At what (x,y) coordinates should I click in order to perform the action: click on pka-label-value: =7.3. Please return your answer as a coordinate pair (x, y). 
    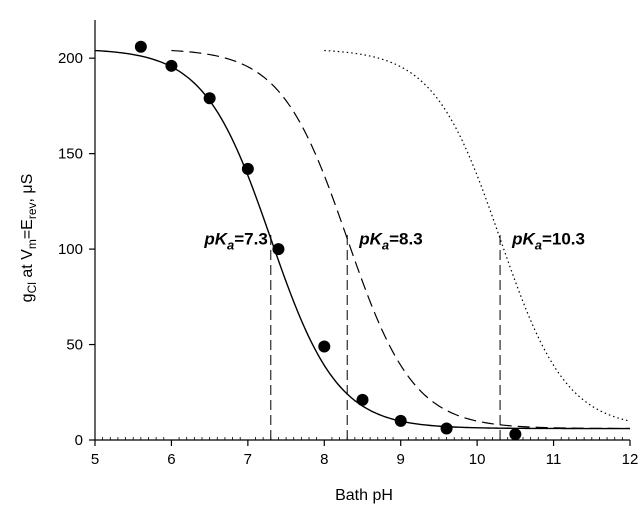
    Looking at the image, I should click on (251, 239).